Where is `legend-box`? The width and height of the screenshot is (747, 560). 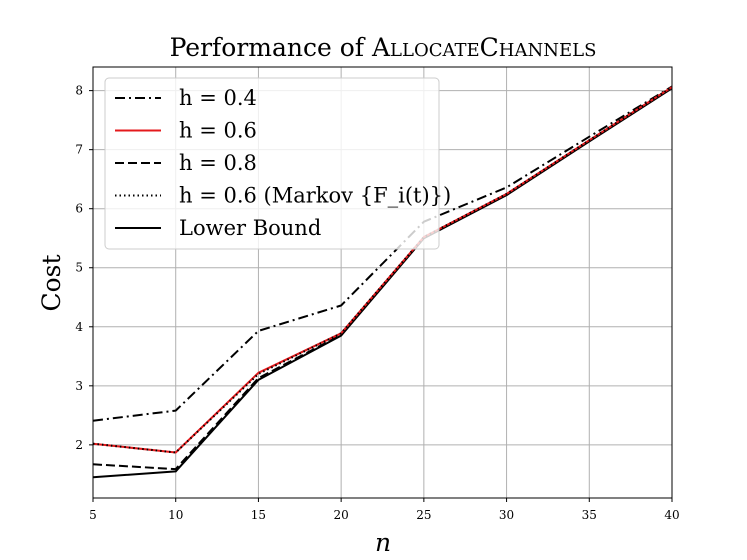
legend-box is located at coordinates (272, 163).